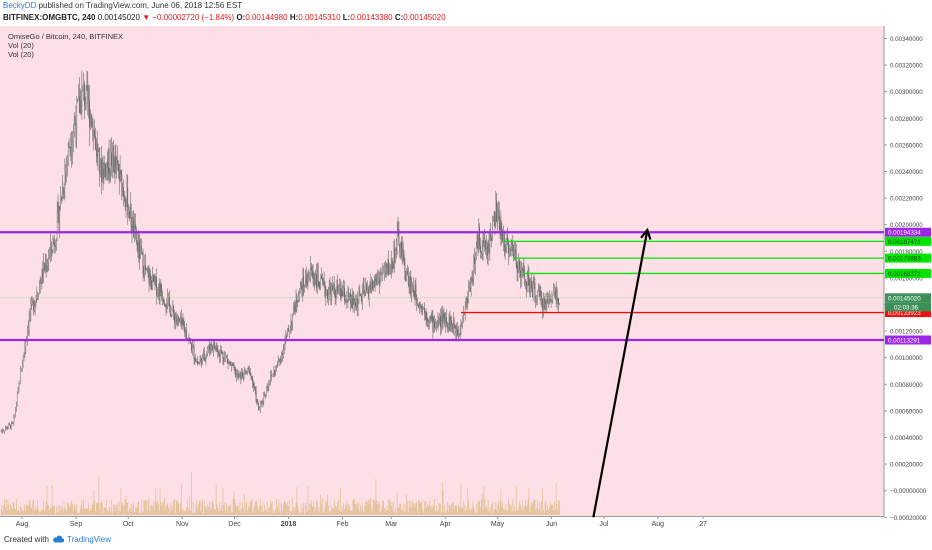 This screenshot has width=932, height=550. Describe the element at coordinates (89, 539) in the screenshot. I see `tradingview-brand-link: TradingView` at that location.